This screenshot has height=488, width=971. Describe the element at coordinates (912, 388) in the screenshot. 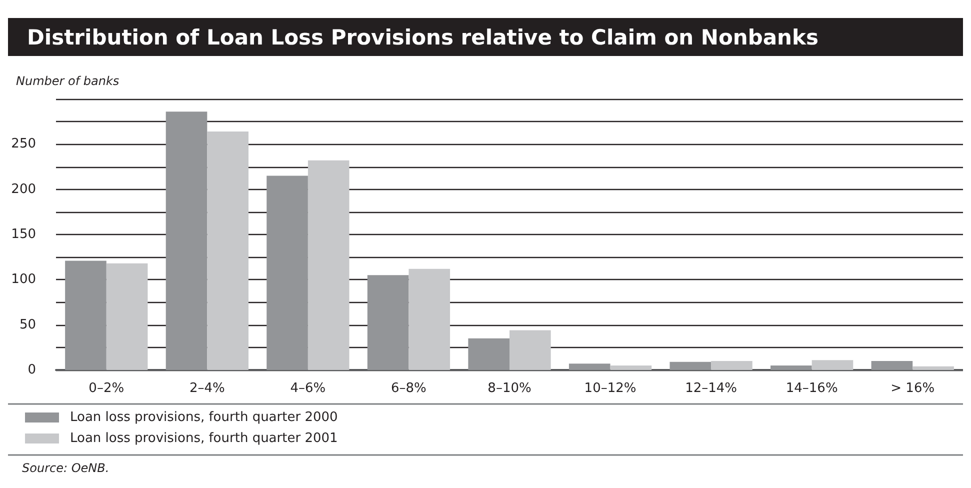

I see `x-tick-label: > 16%` at that location.